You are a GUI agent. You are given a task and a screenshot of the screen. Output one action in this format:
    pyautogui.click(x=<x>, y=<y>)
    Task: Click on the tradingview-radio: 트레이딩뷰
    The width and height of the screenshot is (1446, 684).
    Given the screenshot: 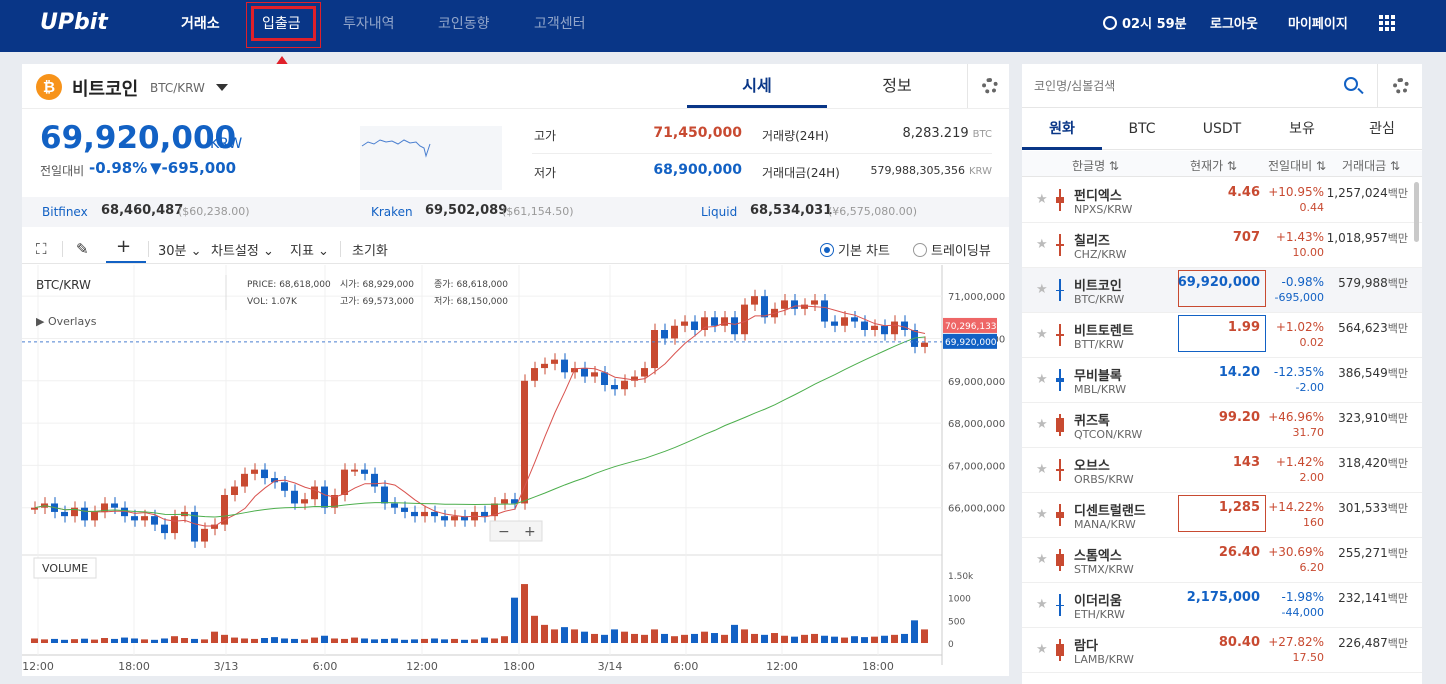 What is the action you would take?
    pyautogui.click(x=952, y=249)
    